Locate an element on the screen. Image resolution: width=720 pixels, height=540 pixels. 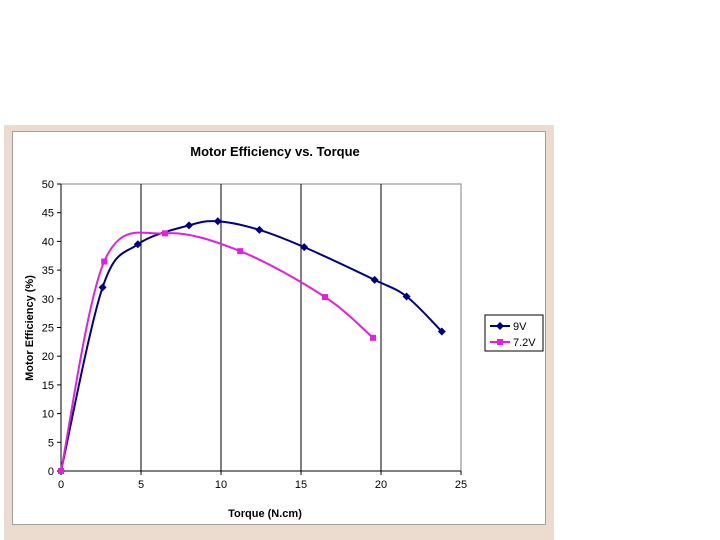
y-tick-label: 15 is located at coordinates (48, 386).